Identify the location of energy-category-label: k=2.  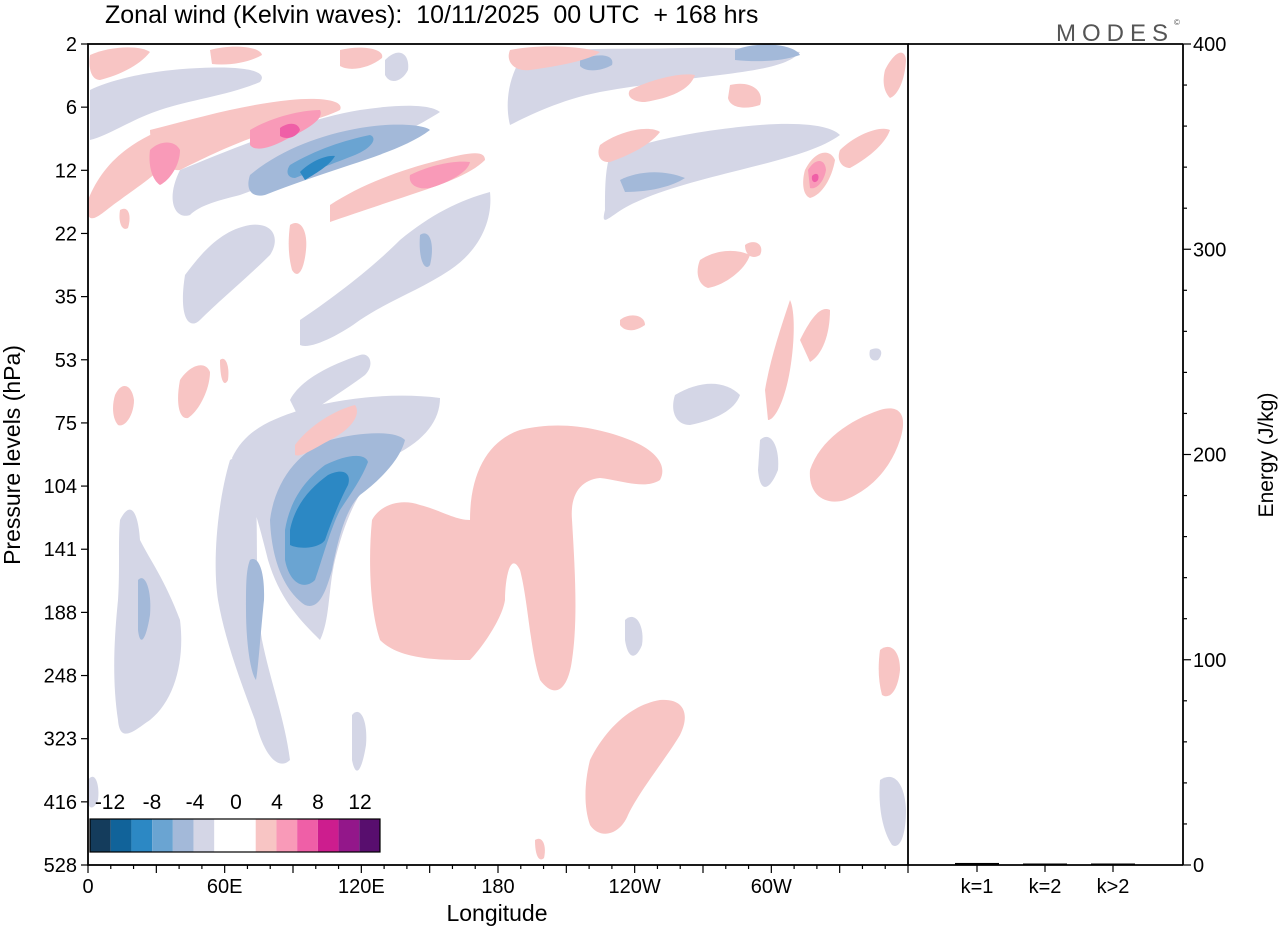
(1045, 887).